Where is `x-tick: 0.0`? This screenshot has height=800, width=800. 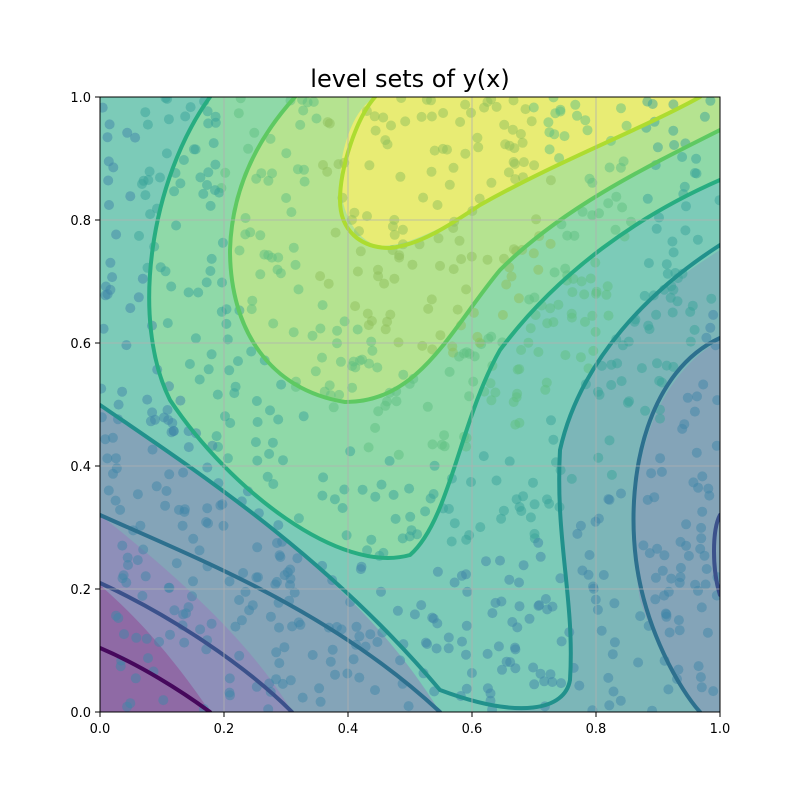 x-tick: 0.0 is located at coordinates (100, 729).